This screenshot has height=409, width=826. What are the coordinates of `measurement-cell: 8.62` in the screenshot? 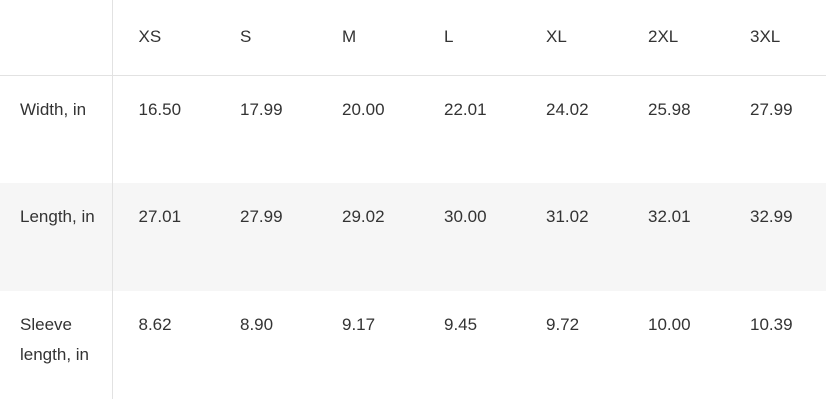 It's located at (155, 324).